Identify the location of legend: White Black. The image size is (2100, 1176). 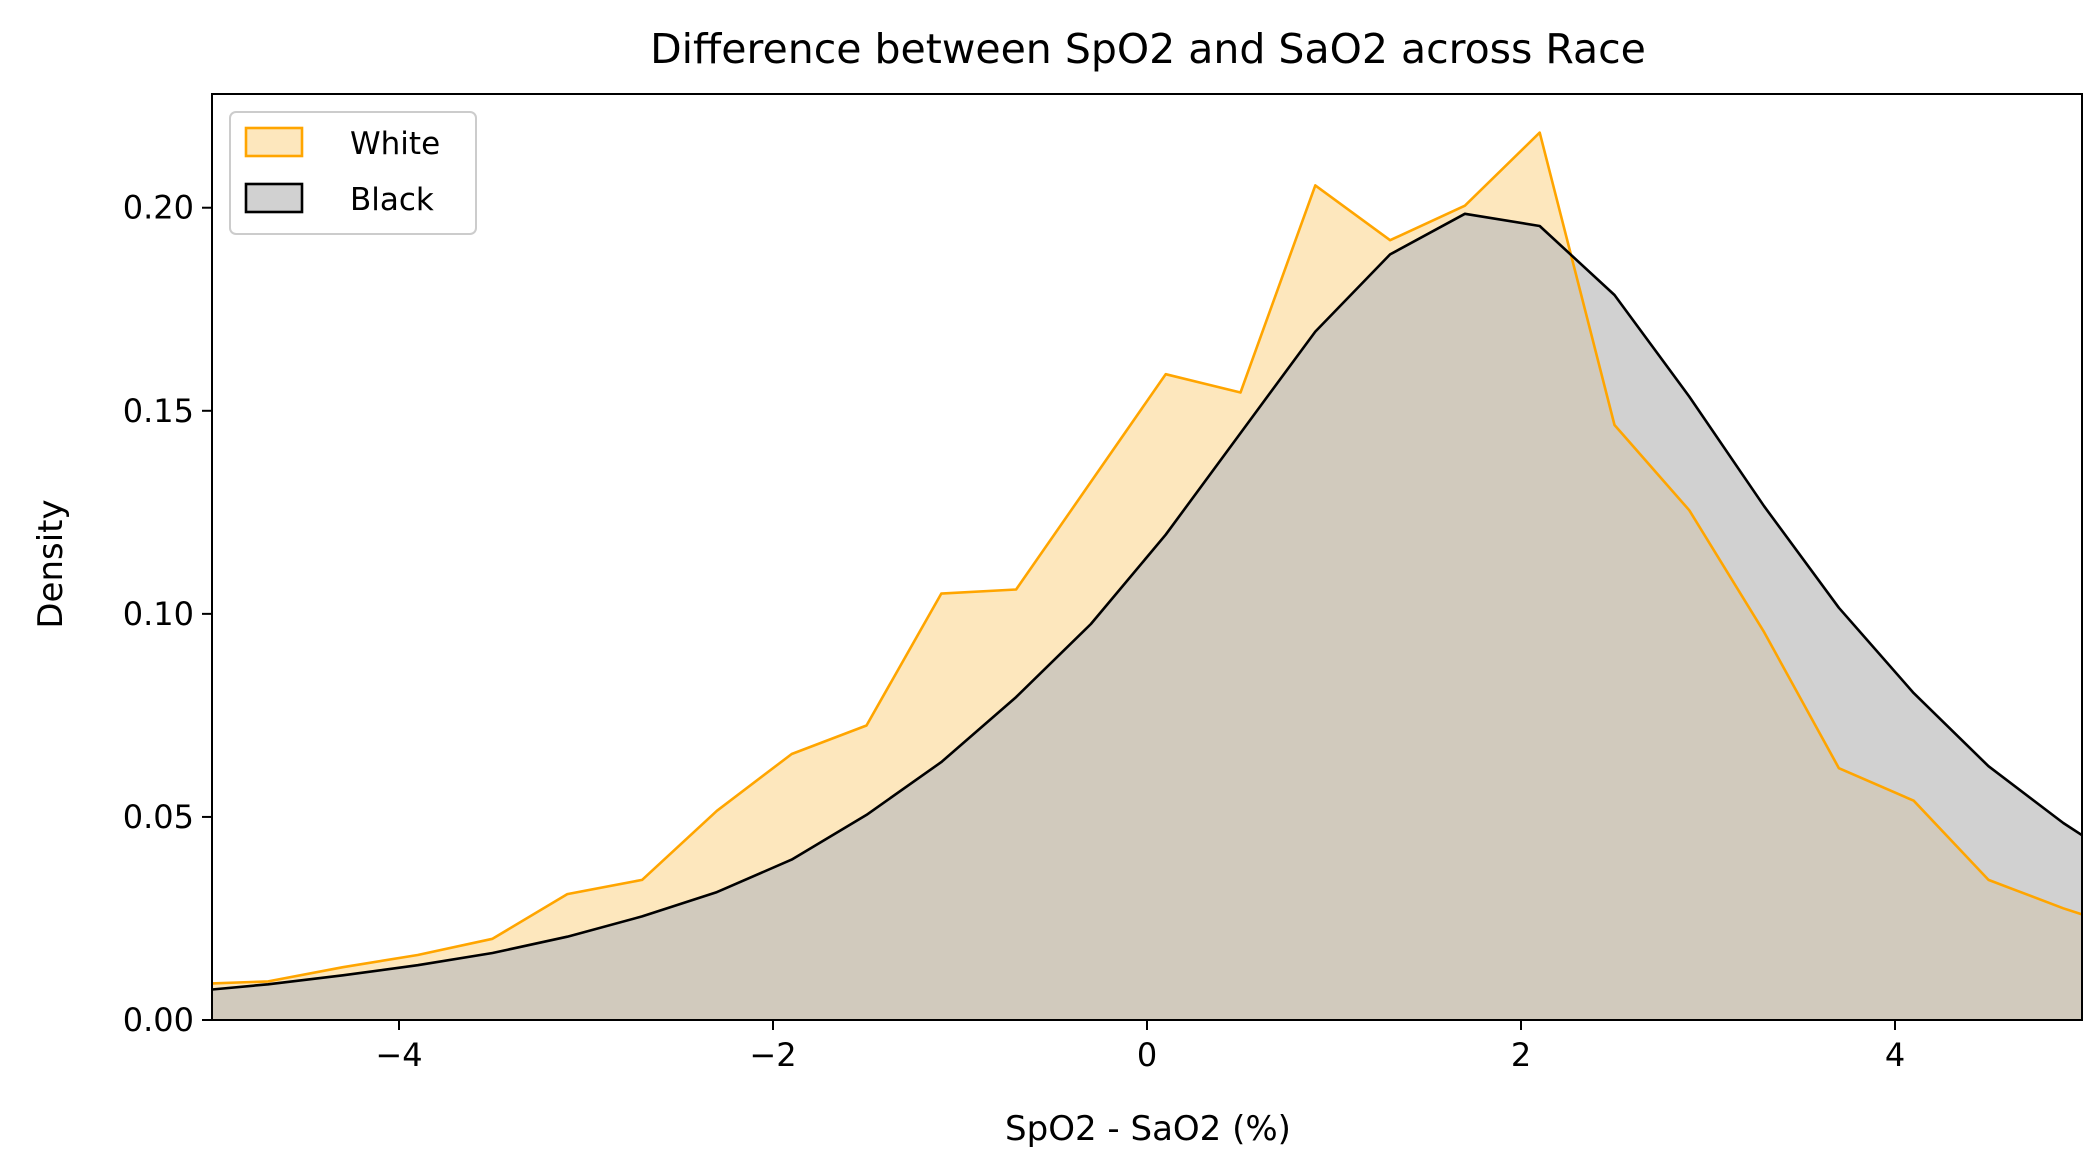
(353, 173).